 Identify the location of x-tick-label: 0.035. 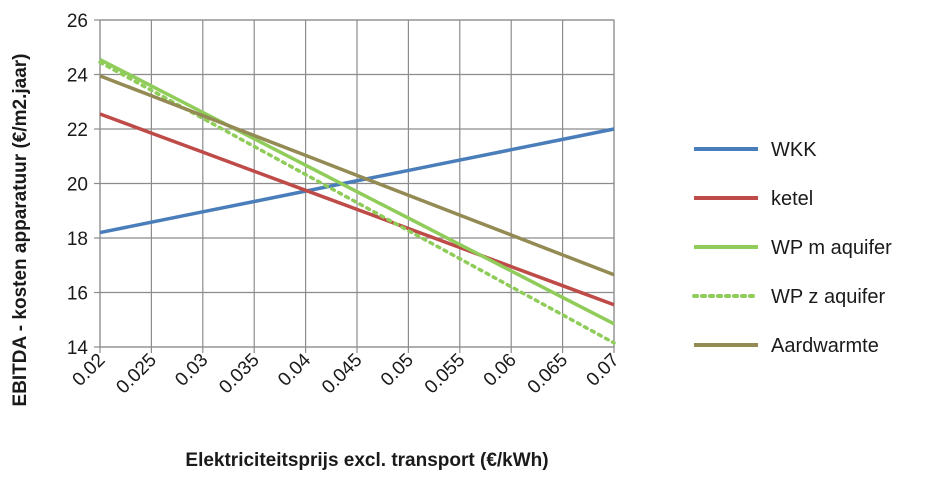
(239, 374).